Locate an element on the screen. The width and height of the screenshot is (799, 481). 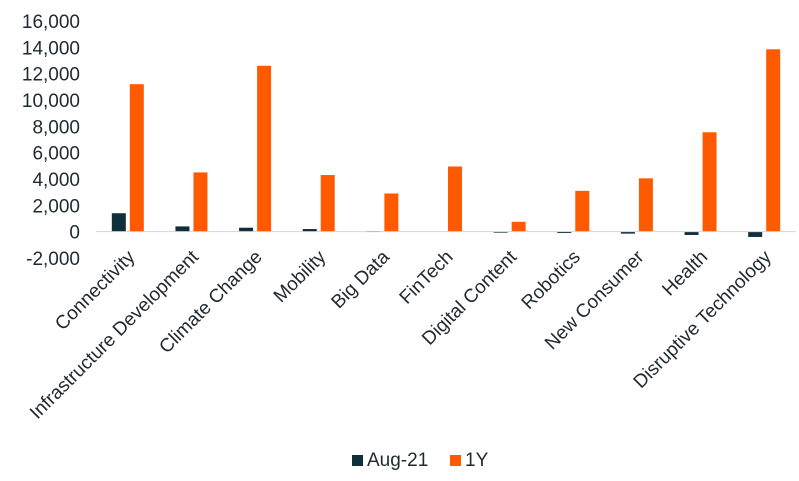
bar-1y-mobility is located at coordinates (327, 203).